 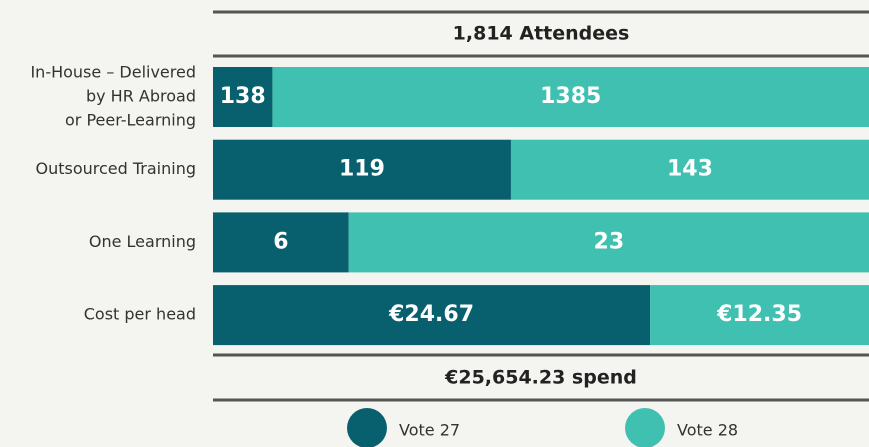 What do you see at coordinates (142, 241) in the screenshot?
I see `category-label: One Learning` at bounding box center [142, 241].